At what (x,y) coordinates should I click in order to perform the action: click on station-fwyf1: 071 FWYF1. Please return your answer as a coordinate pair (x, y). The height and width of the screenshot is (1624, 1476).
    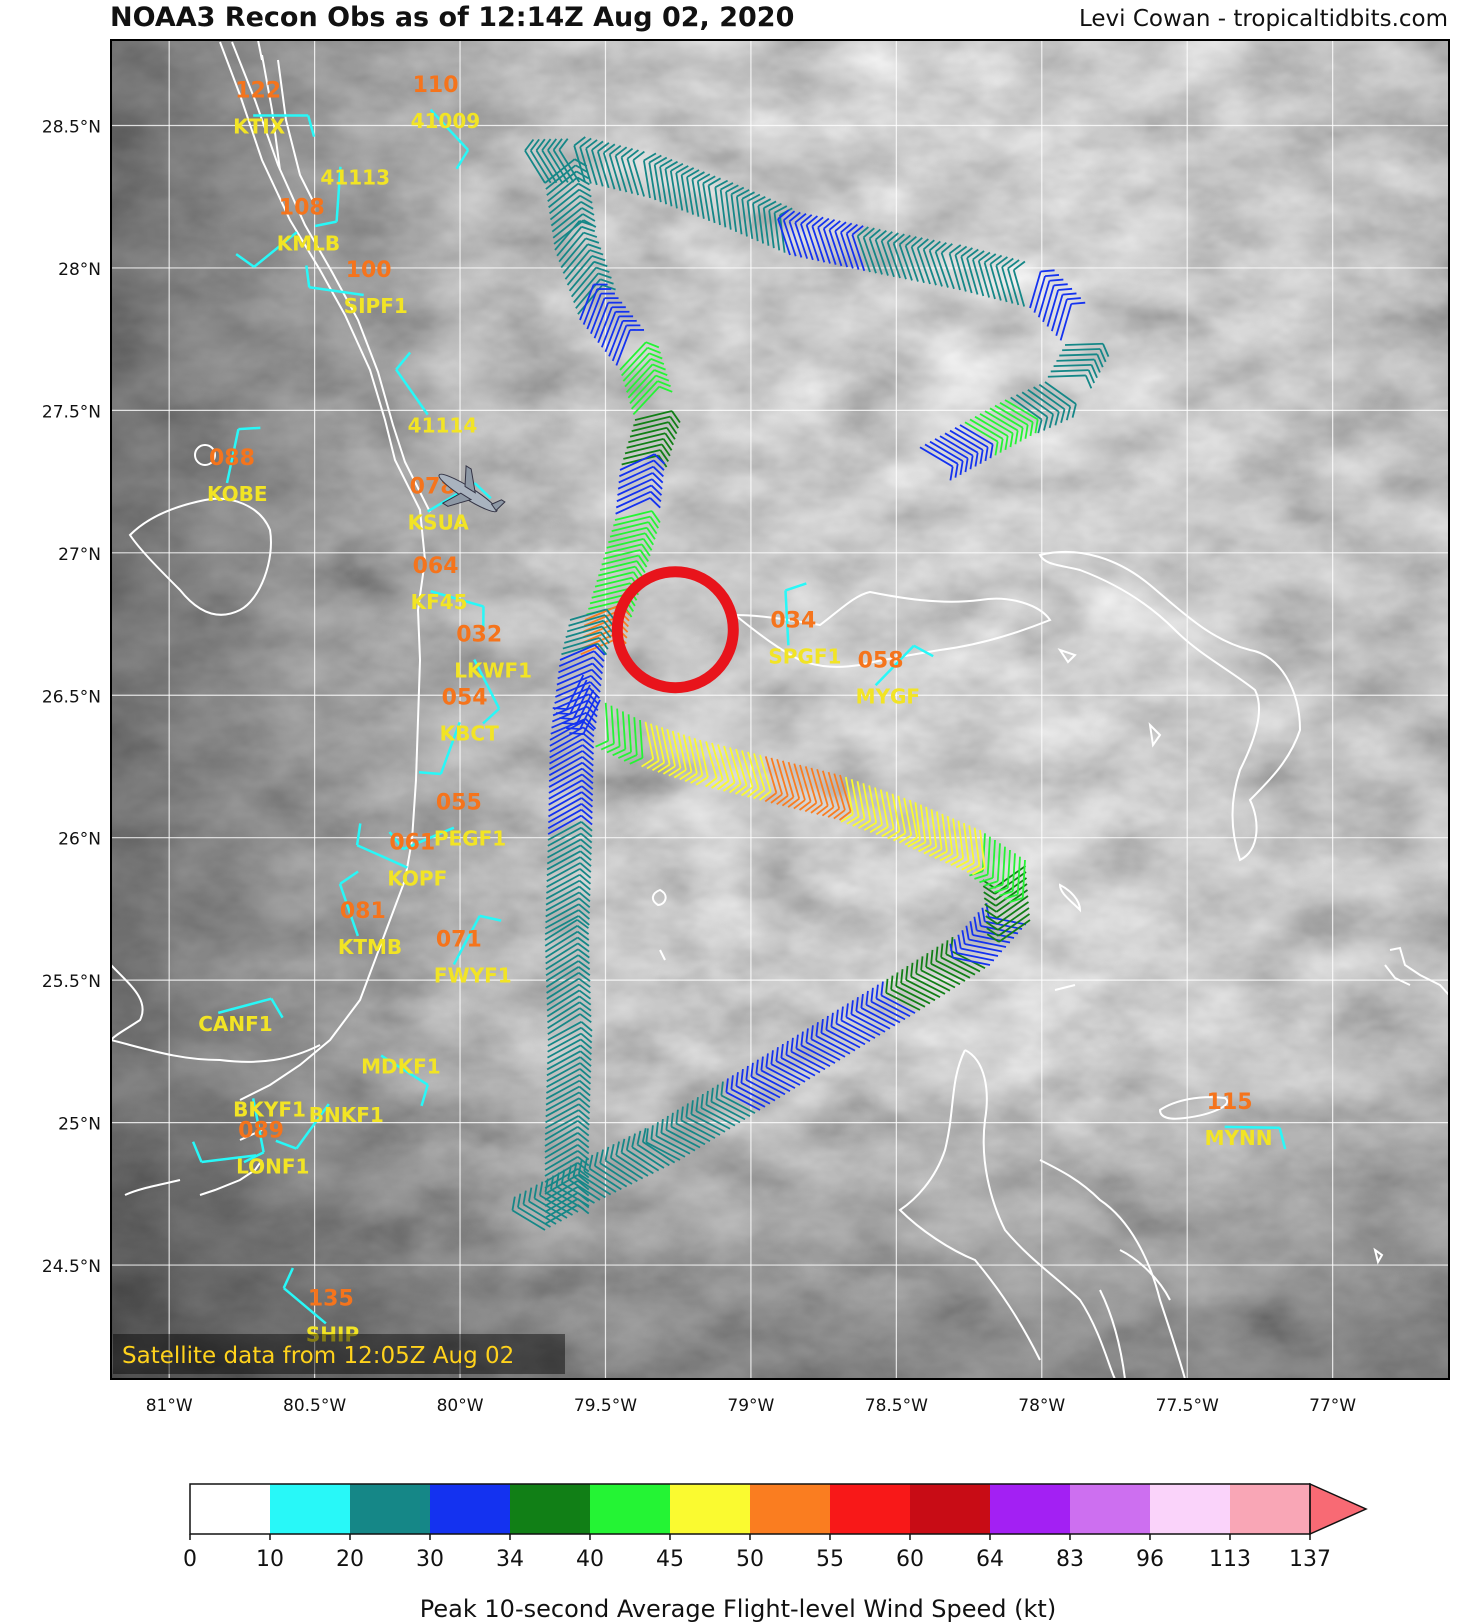
    Looking at the image, I should click on (473, 950).